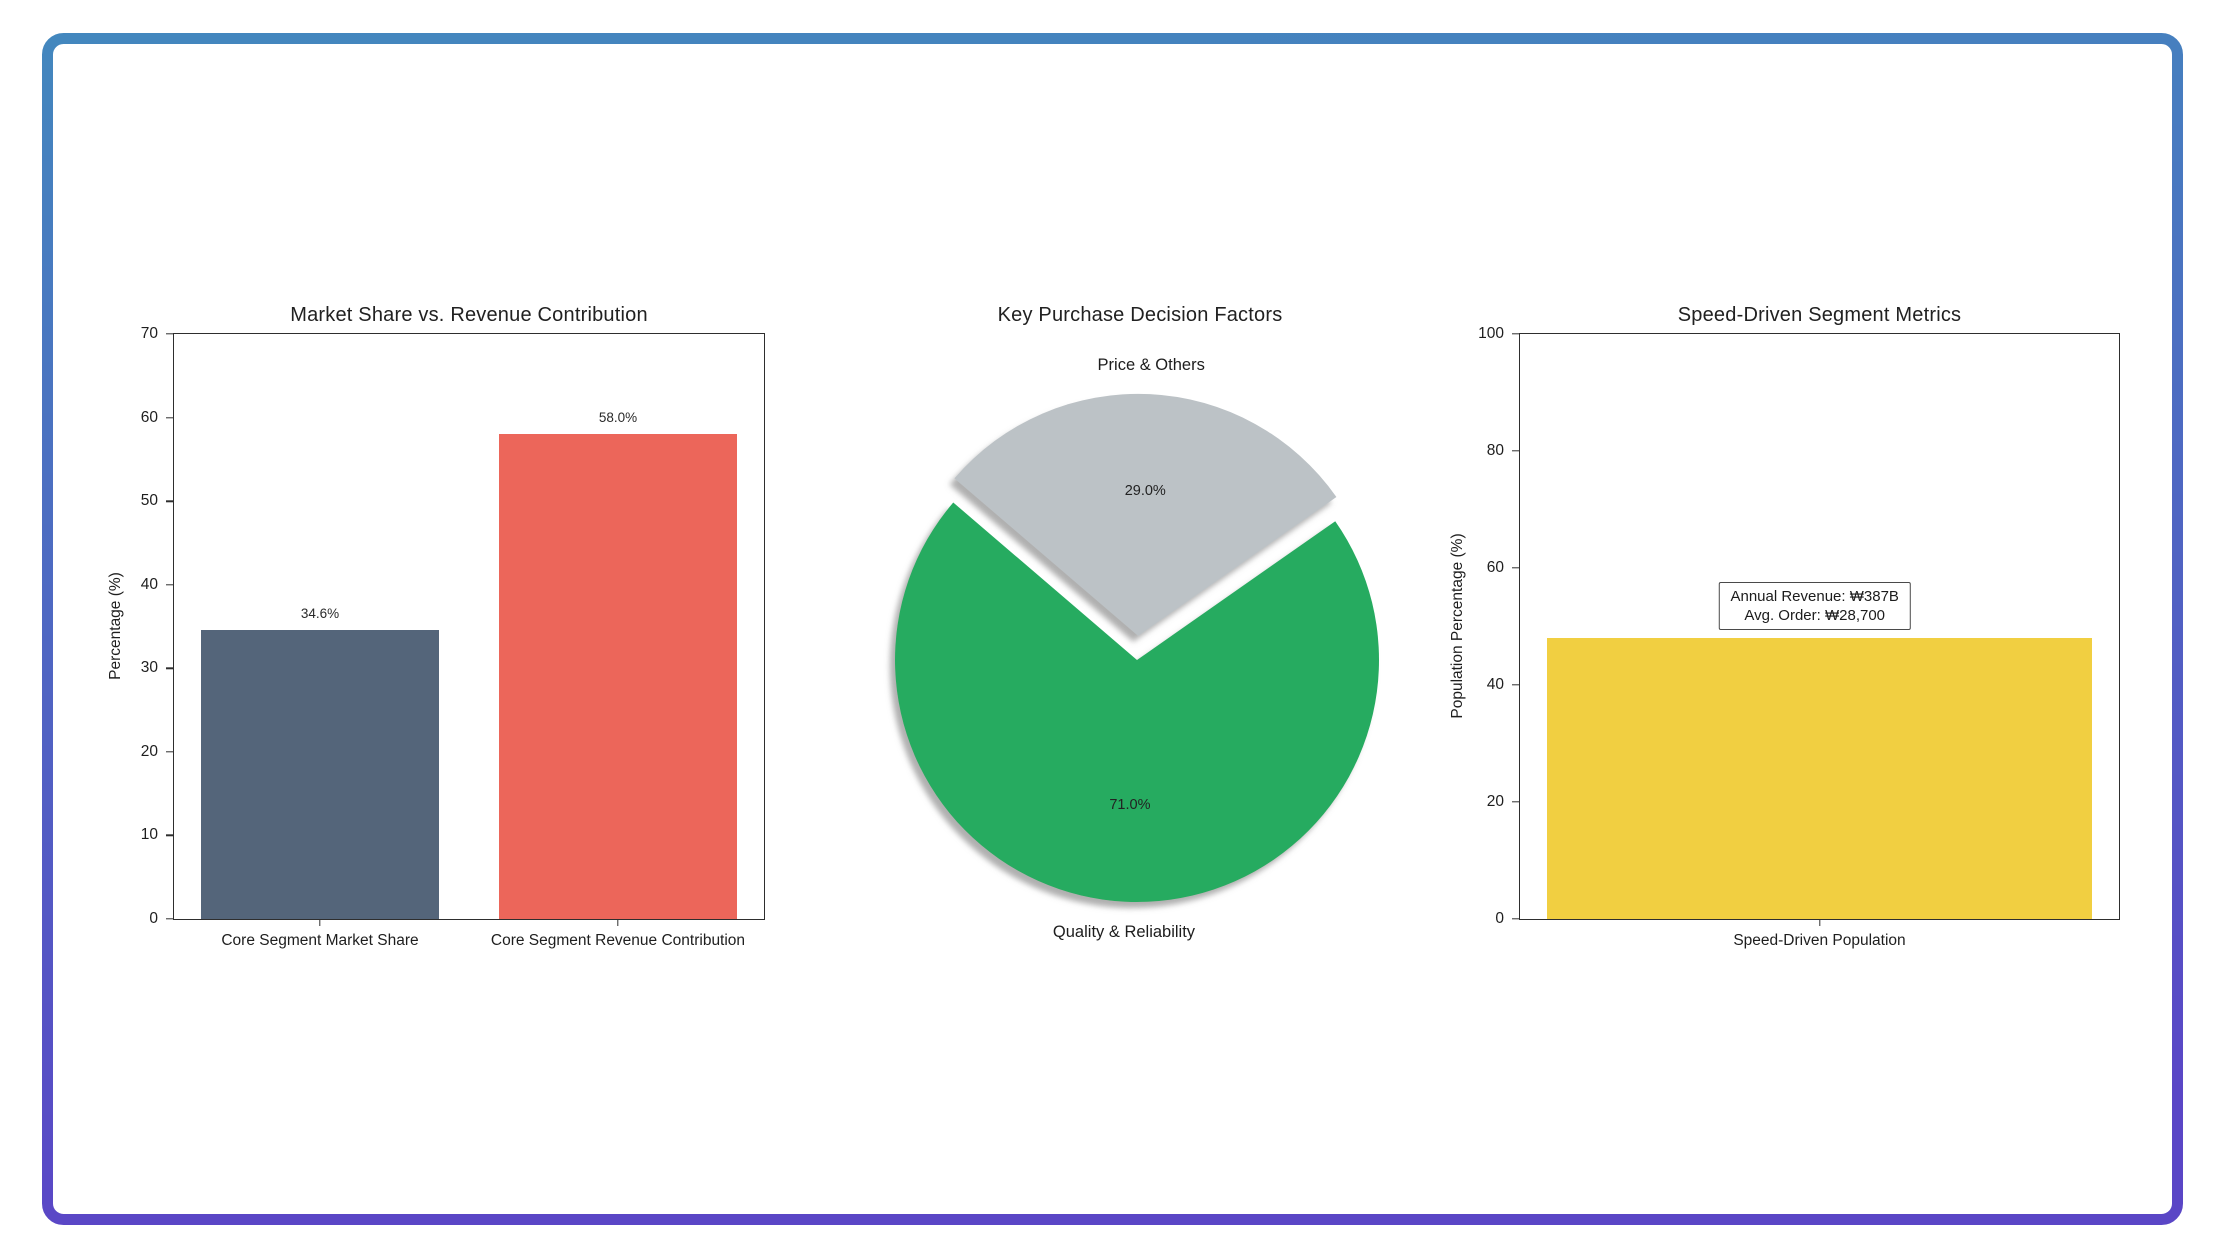  Describe the element at coordinates (1145, 491) in the screenshot. I see `pie-pct-label-1: 29.0%` at that location.